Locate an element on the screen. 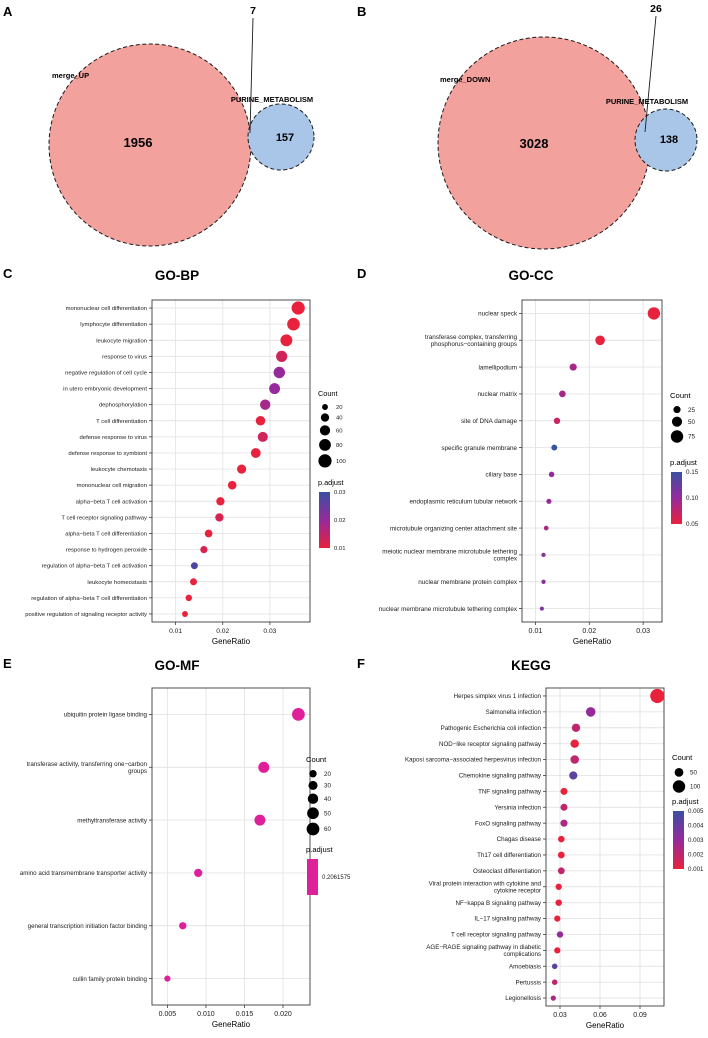 The width and height of the screenshot is (708, 1038). panel-letter-f: F is located at coordinates (361, 663).